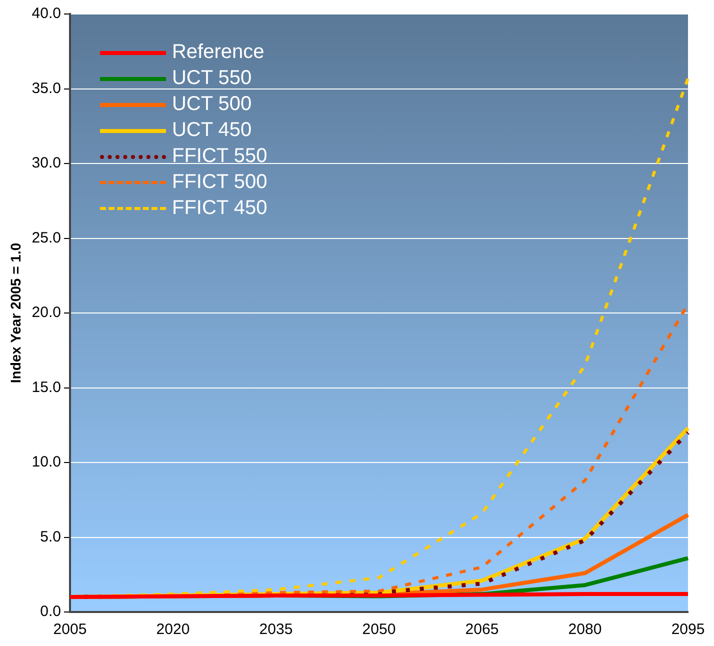 The width and height of the screenshot is (714, 646). Describe the element at coordinates (173, 629) in the screenshot. I see `x-tick-label: 2020` at that location.